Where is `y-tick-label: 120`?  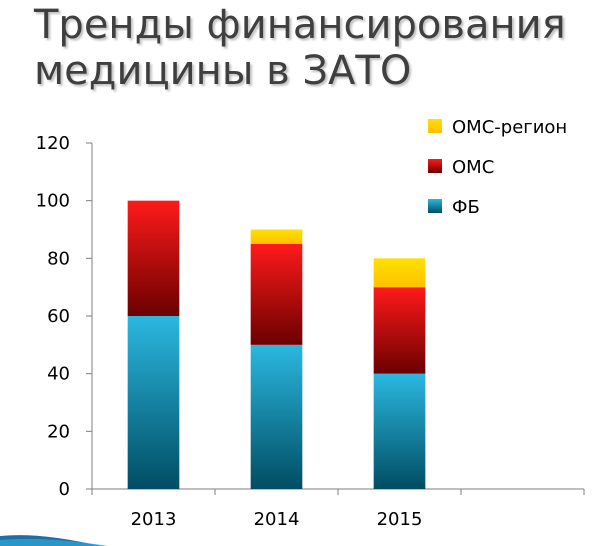
y-tick-label: 120 is located at coordinates (53, 143).